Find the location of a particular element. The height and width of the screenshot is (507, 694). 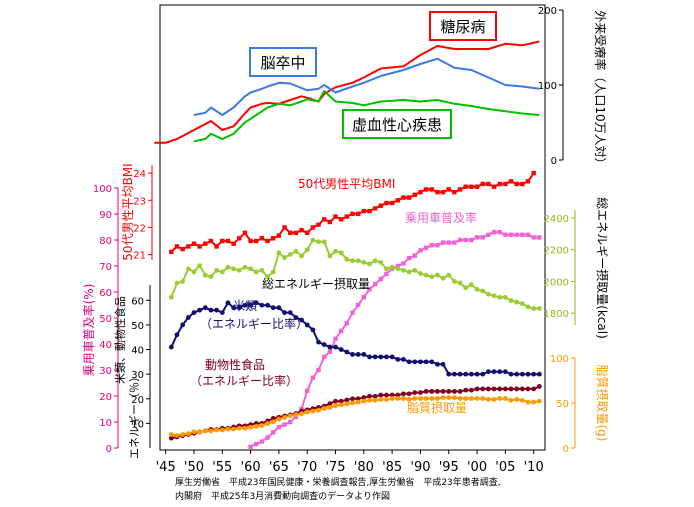

fat-tick-label: 0 is located at coordinates (566, 449).